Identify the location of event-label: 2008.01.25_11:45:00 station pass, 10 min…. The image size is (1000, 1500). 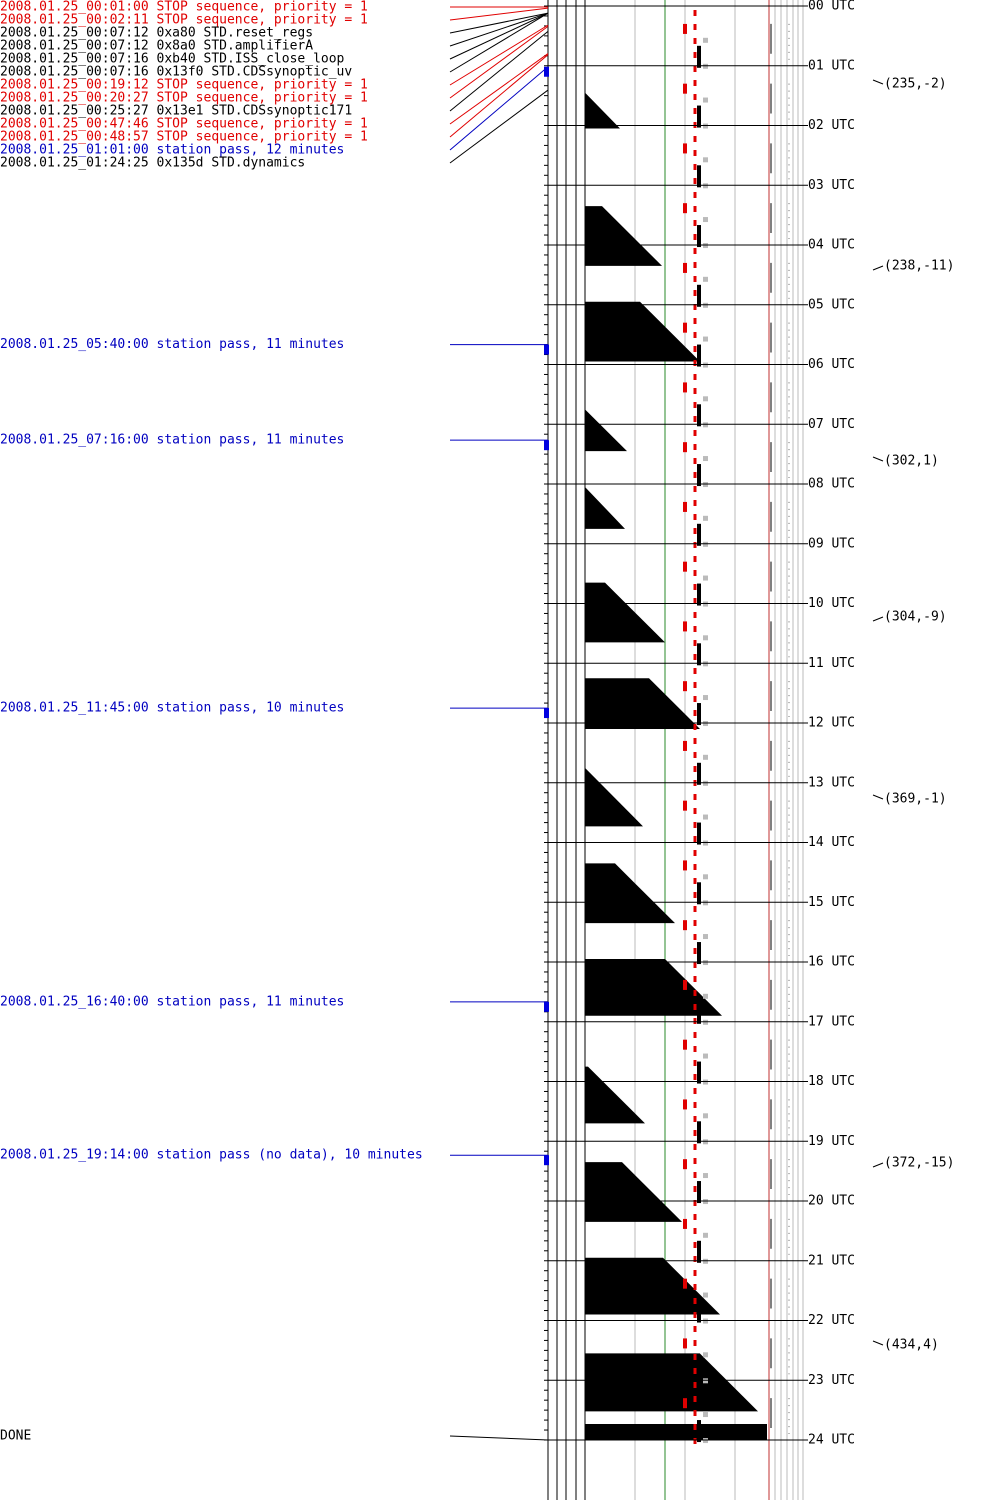
(172, 708).